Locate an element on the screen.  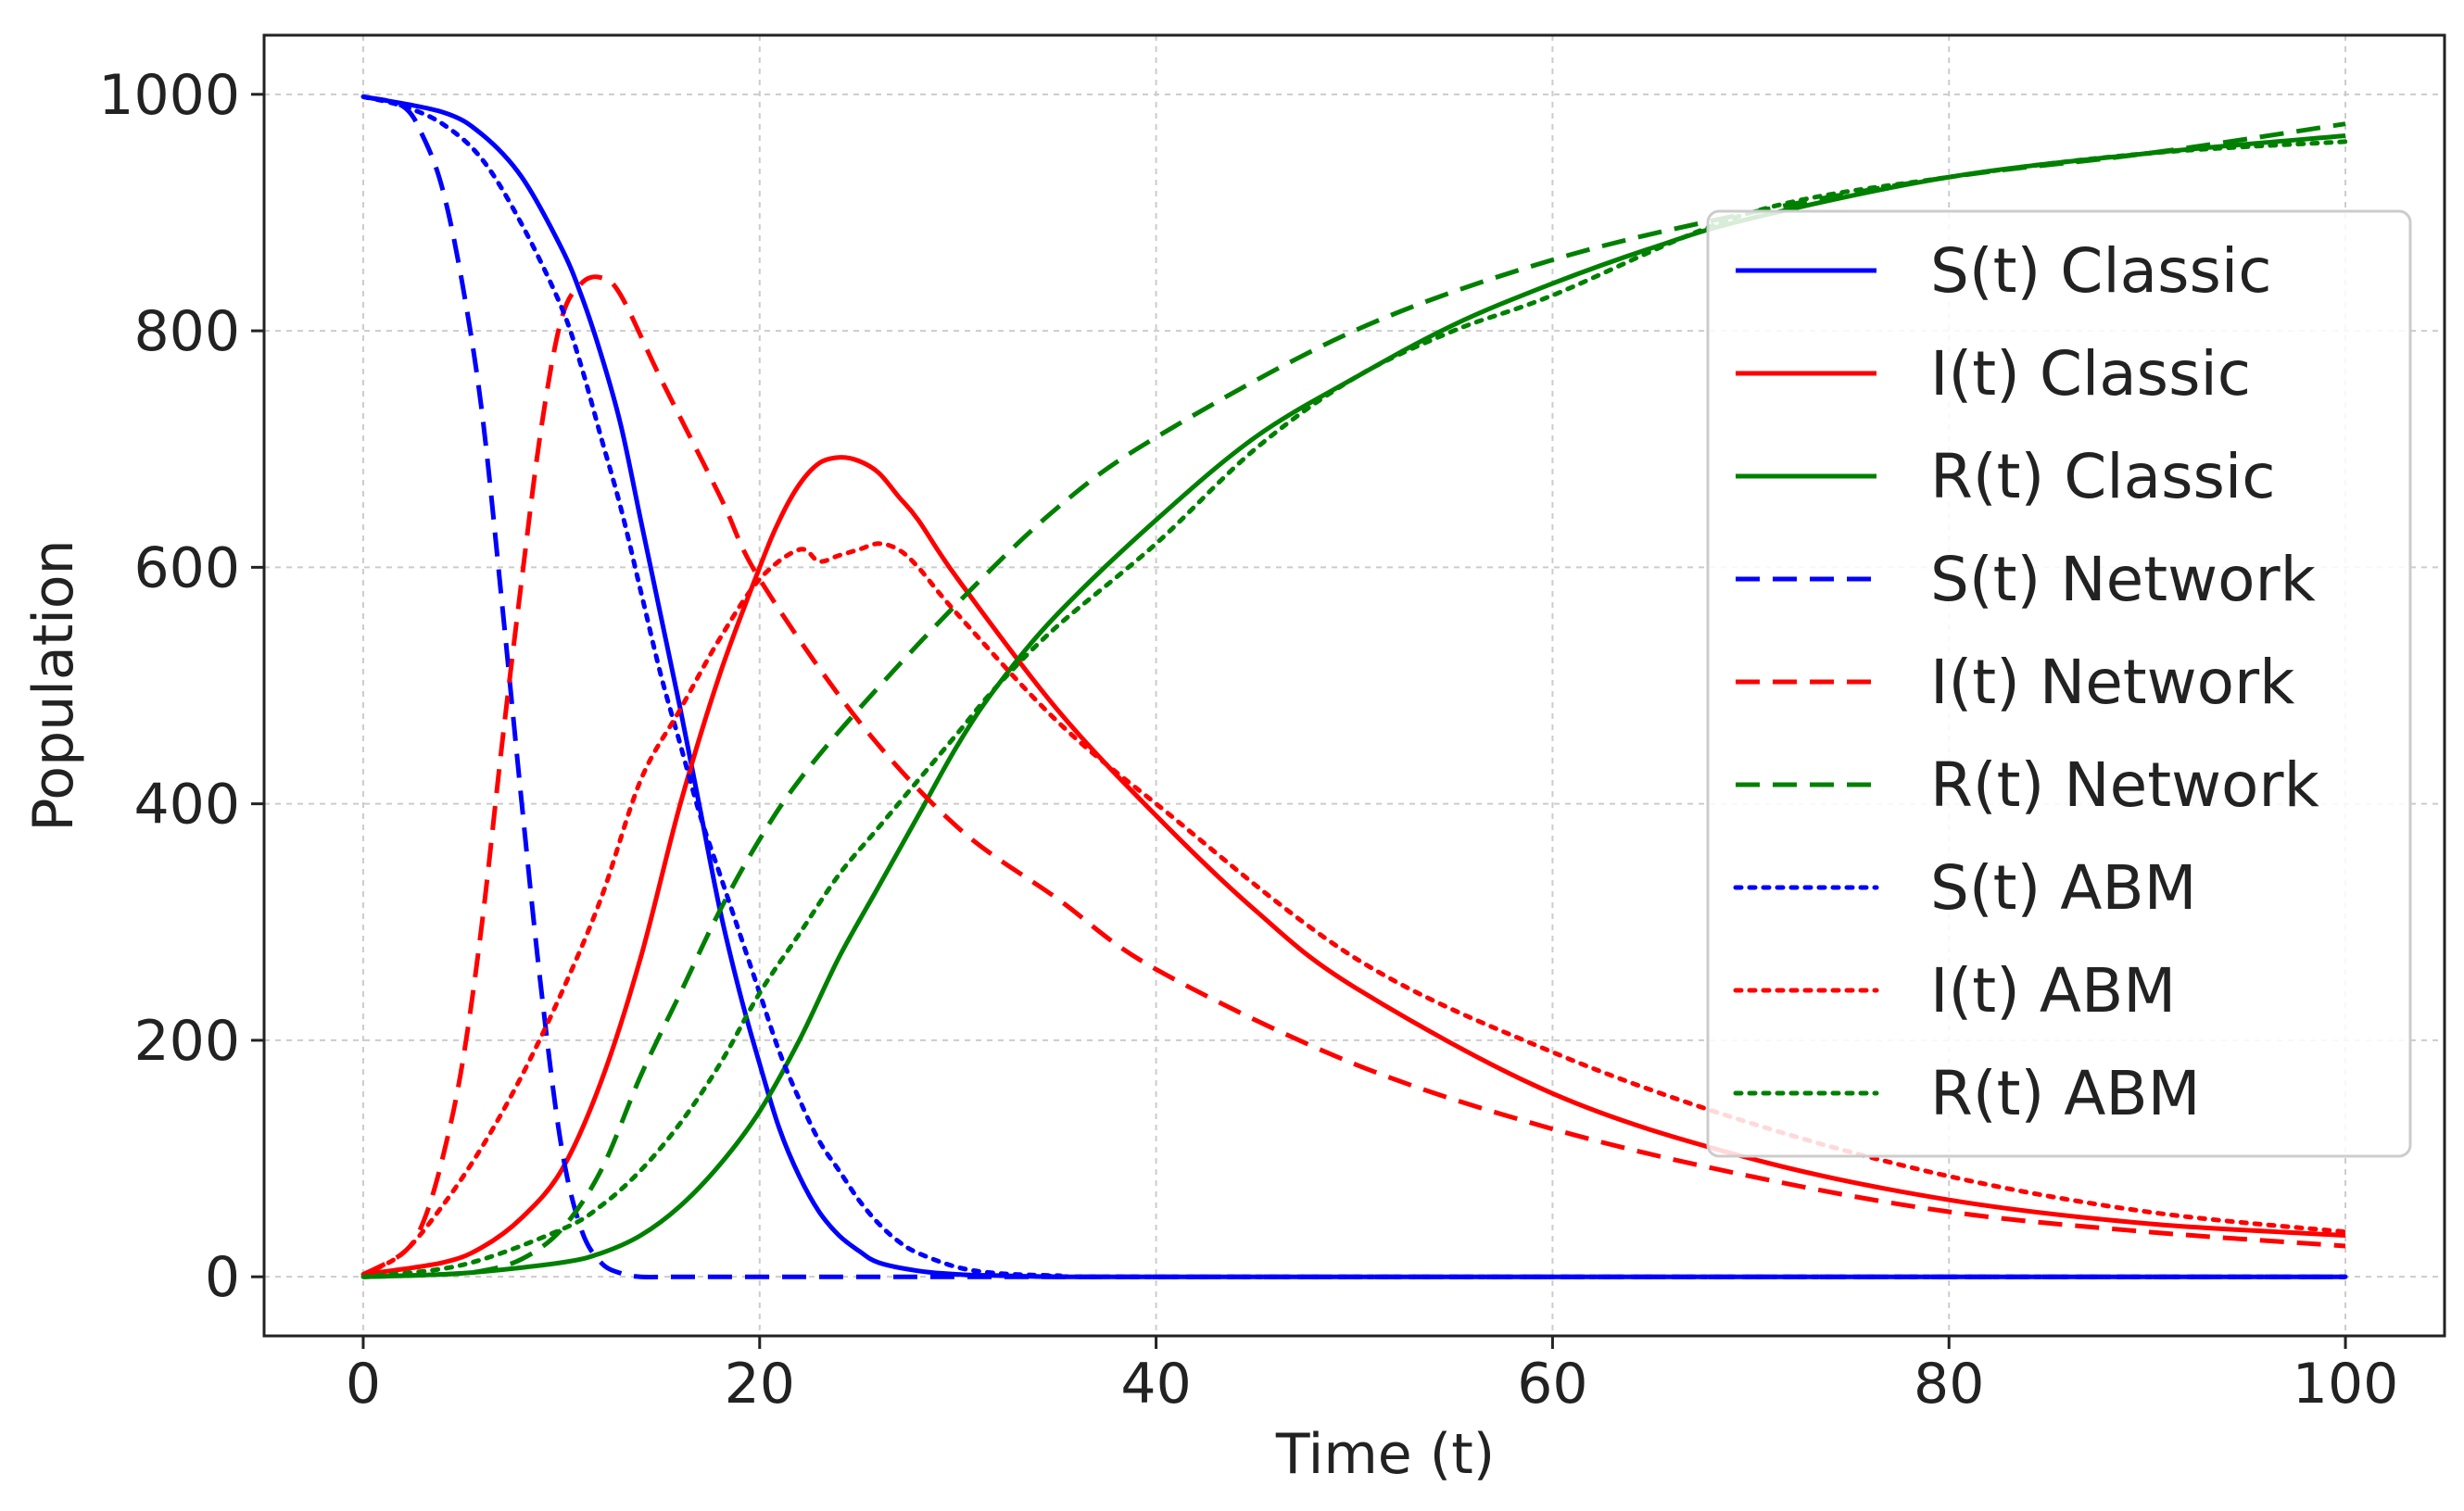
x-tick-label: 20 is located at coordinates (760, 1384).